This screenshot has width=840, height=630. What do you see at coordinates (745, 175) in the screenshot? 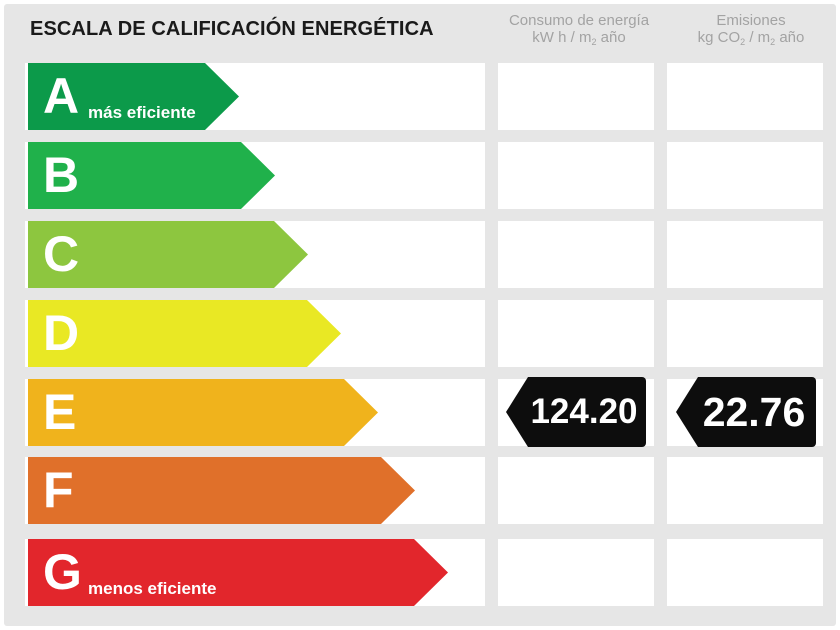
I see `emisiones-cell-b` at bounding box center [745, 175].